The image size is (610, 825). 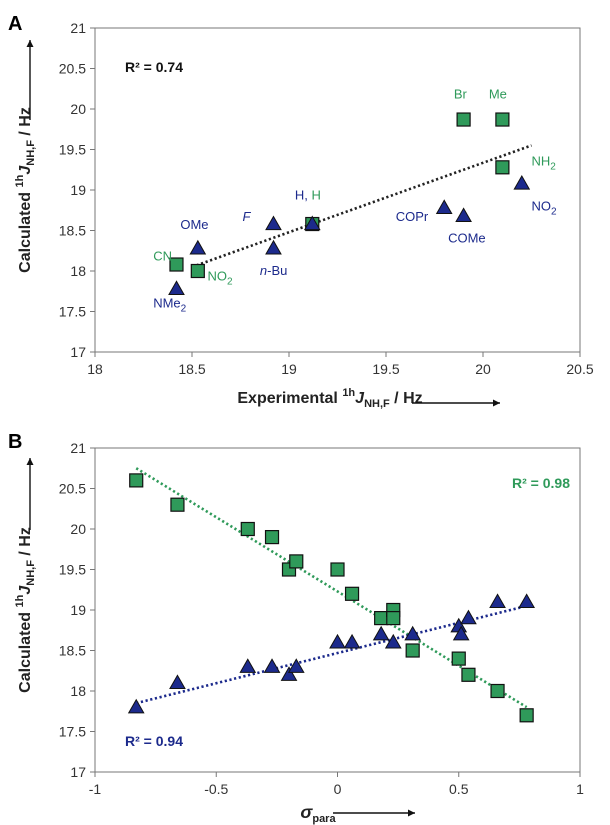 What do you see at coordinates (459, 789) in the screenshot?
I see `x-tick-label: 0.5` at bounding box center [459, 789].